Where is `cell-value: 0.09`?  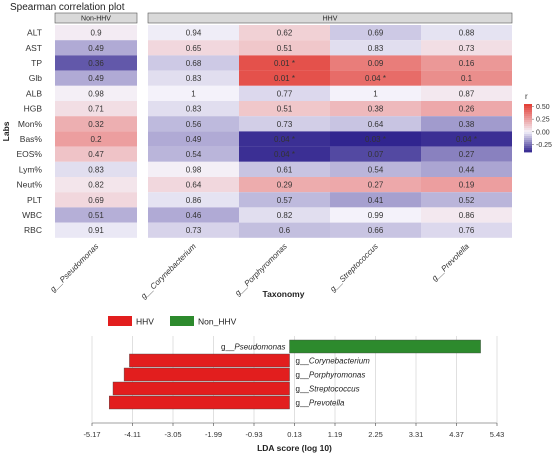
cell-value: 0.09 is located at coordinates (376, 63).